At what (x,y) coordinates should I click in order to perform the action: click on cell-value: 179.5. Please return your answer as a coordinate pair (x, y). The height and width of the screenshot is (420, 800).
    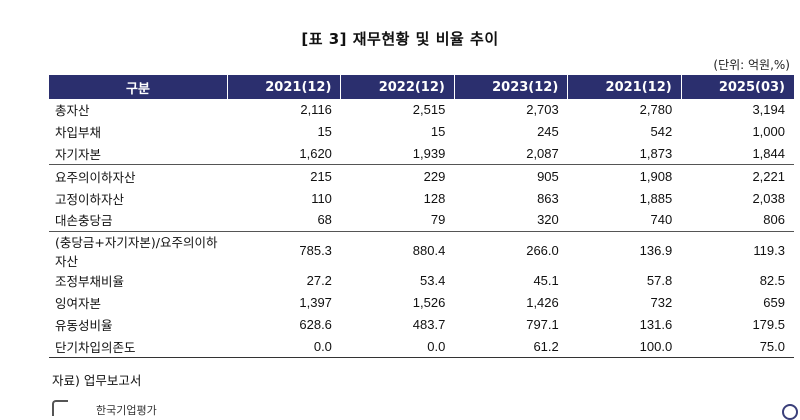
    Looking at the image, I should click on (768, 324).